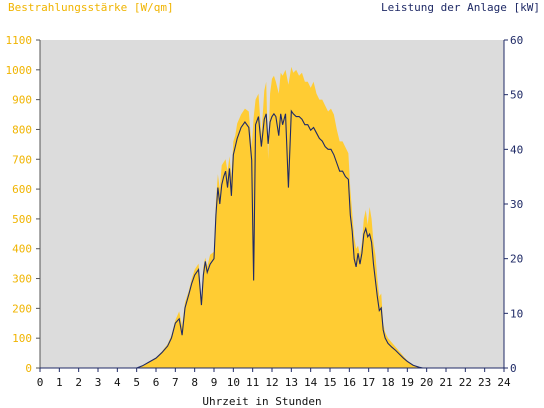 This screenshot has width=544, height=408. What do you see at coordinates (98, 382) in the screenshot?
I see `x-tick-label: 3` at bounding box center [98, 382].